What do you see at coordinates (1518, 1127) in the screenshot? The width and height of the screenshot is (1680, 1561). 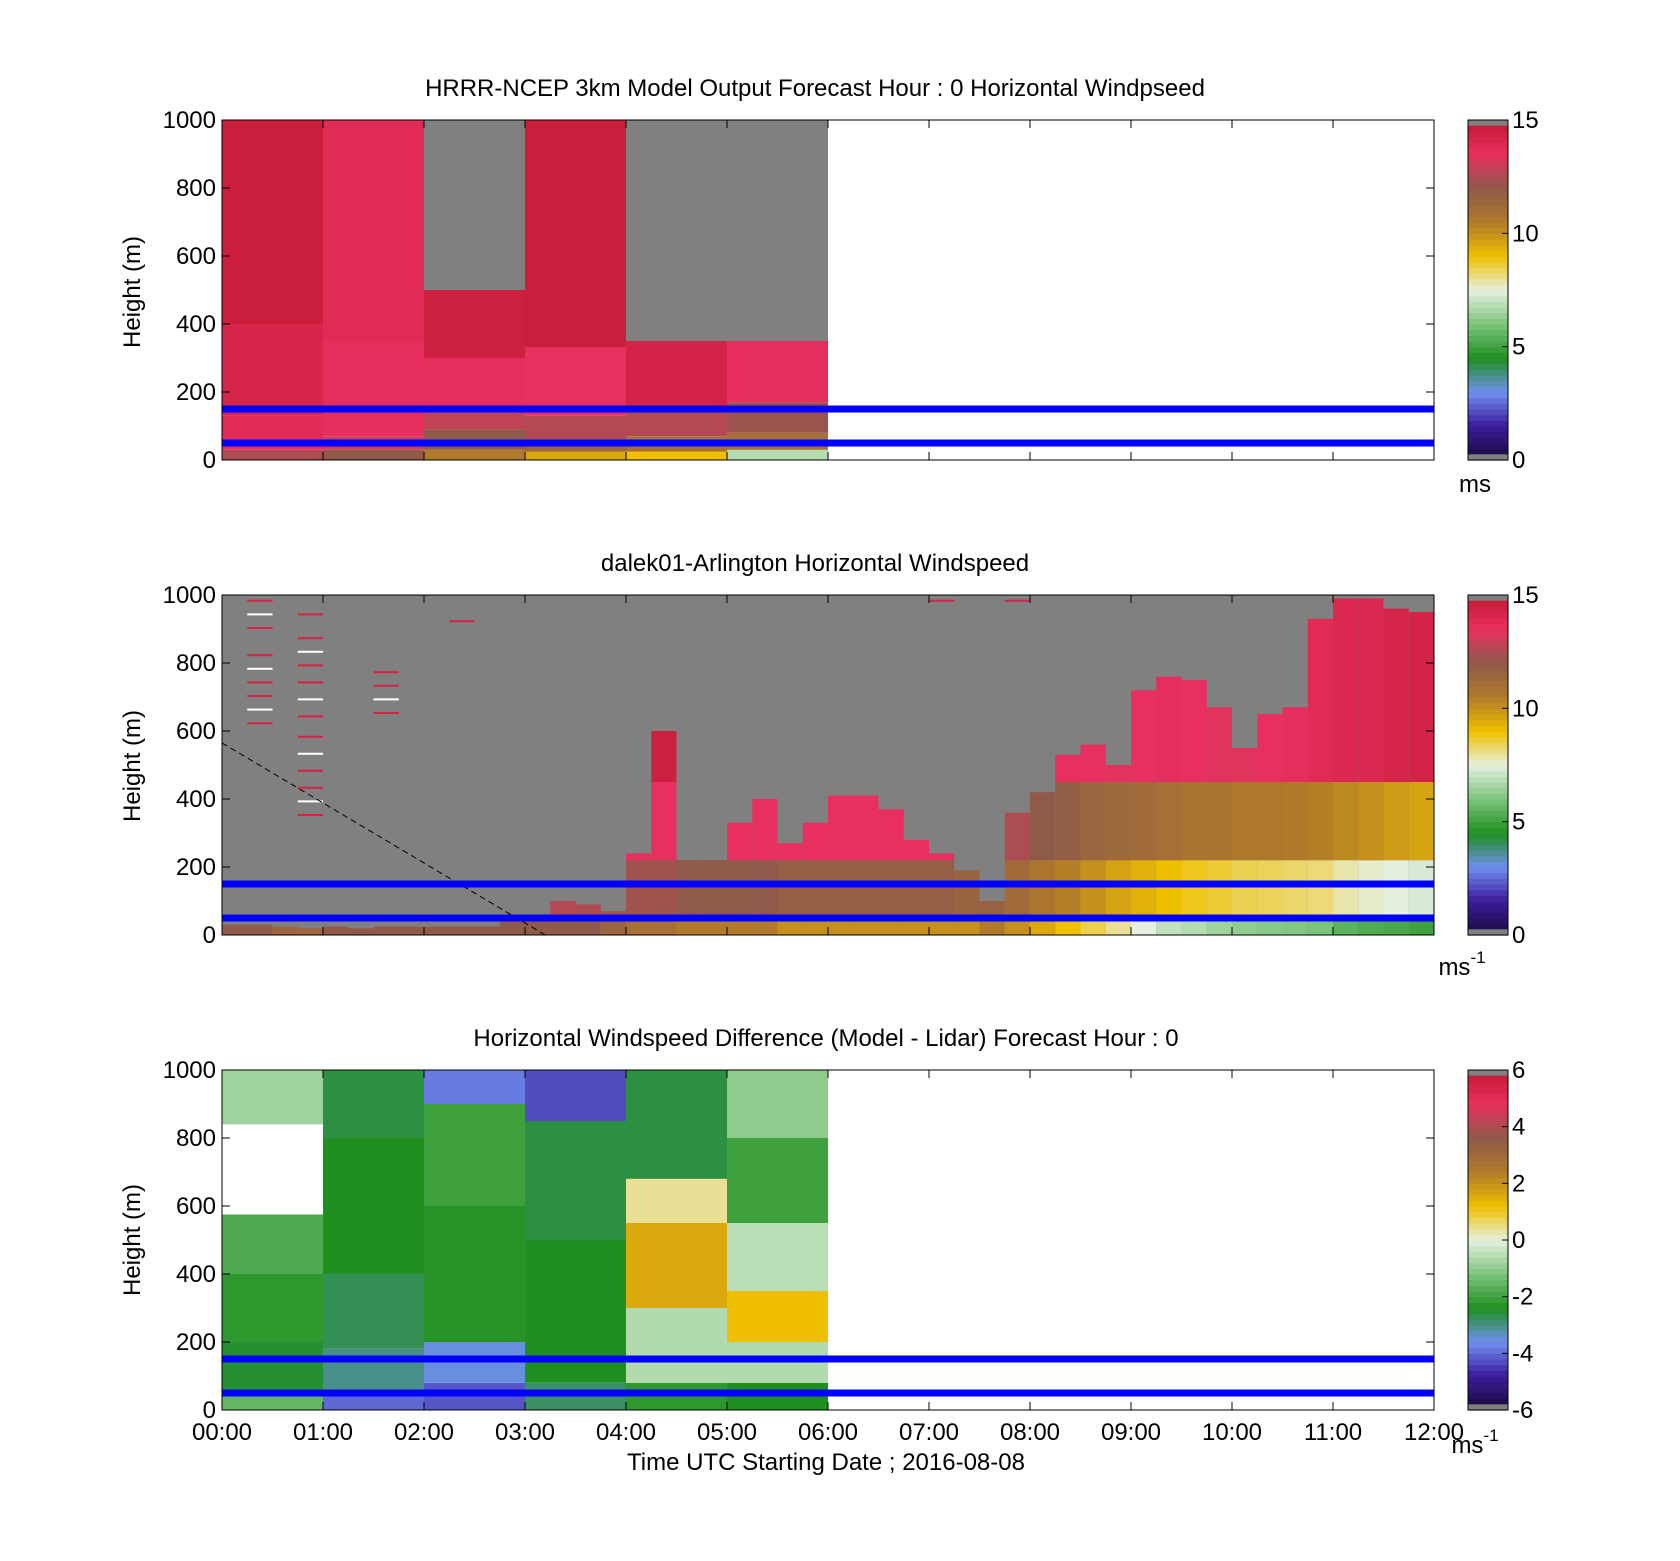 I see `colorbar-tick-label: 4` at bounding box center [1518, 1127].